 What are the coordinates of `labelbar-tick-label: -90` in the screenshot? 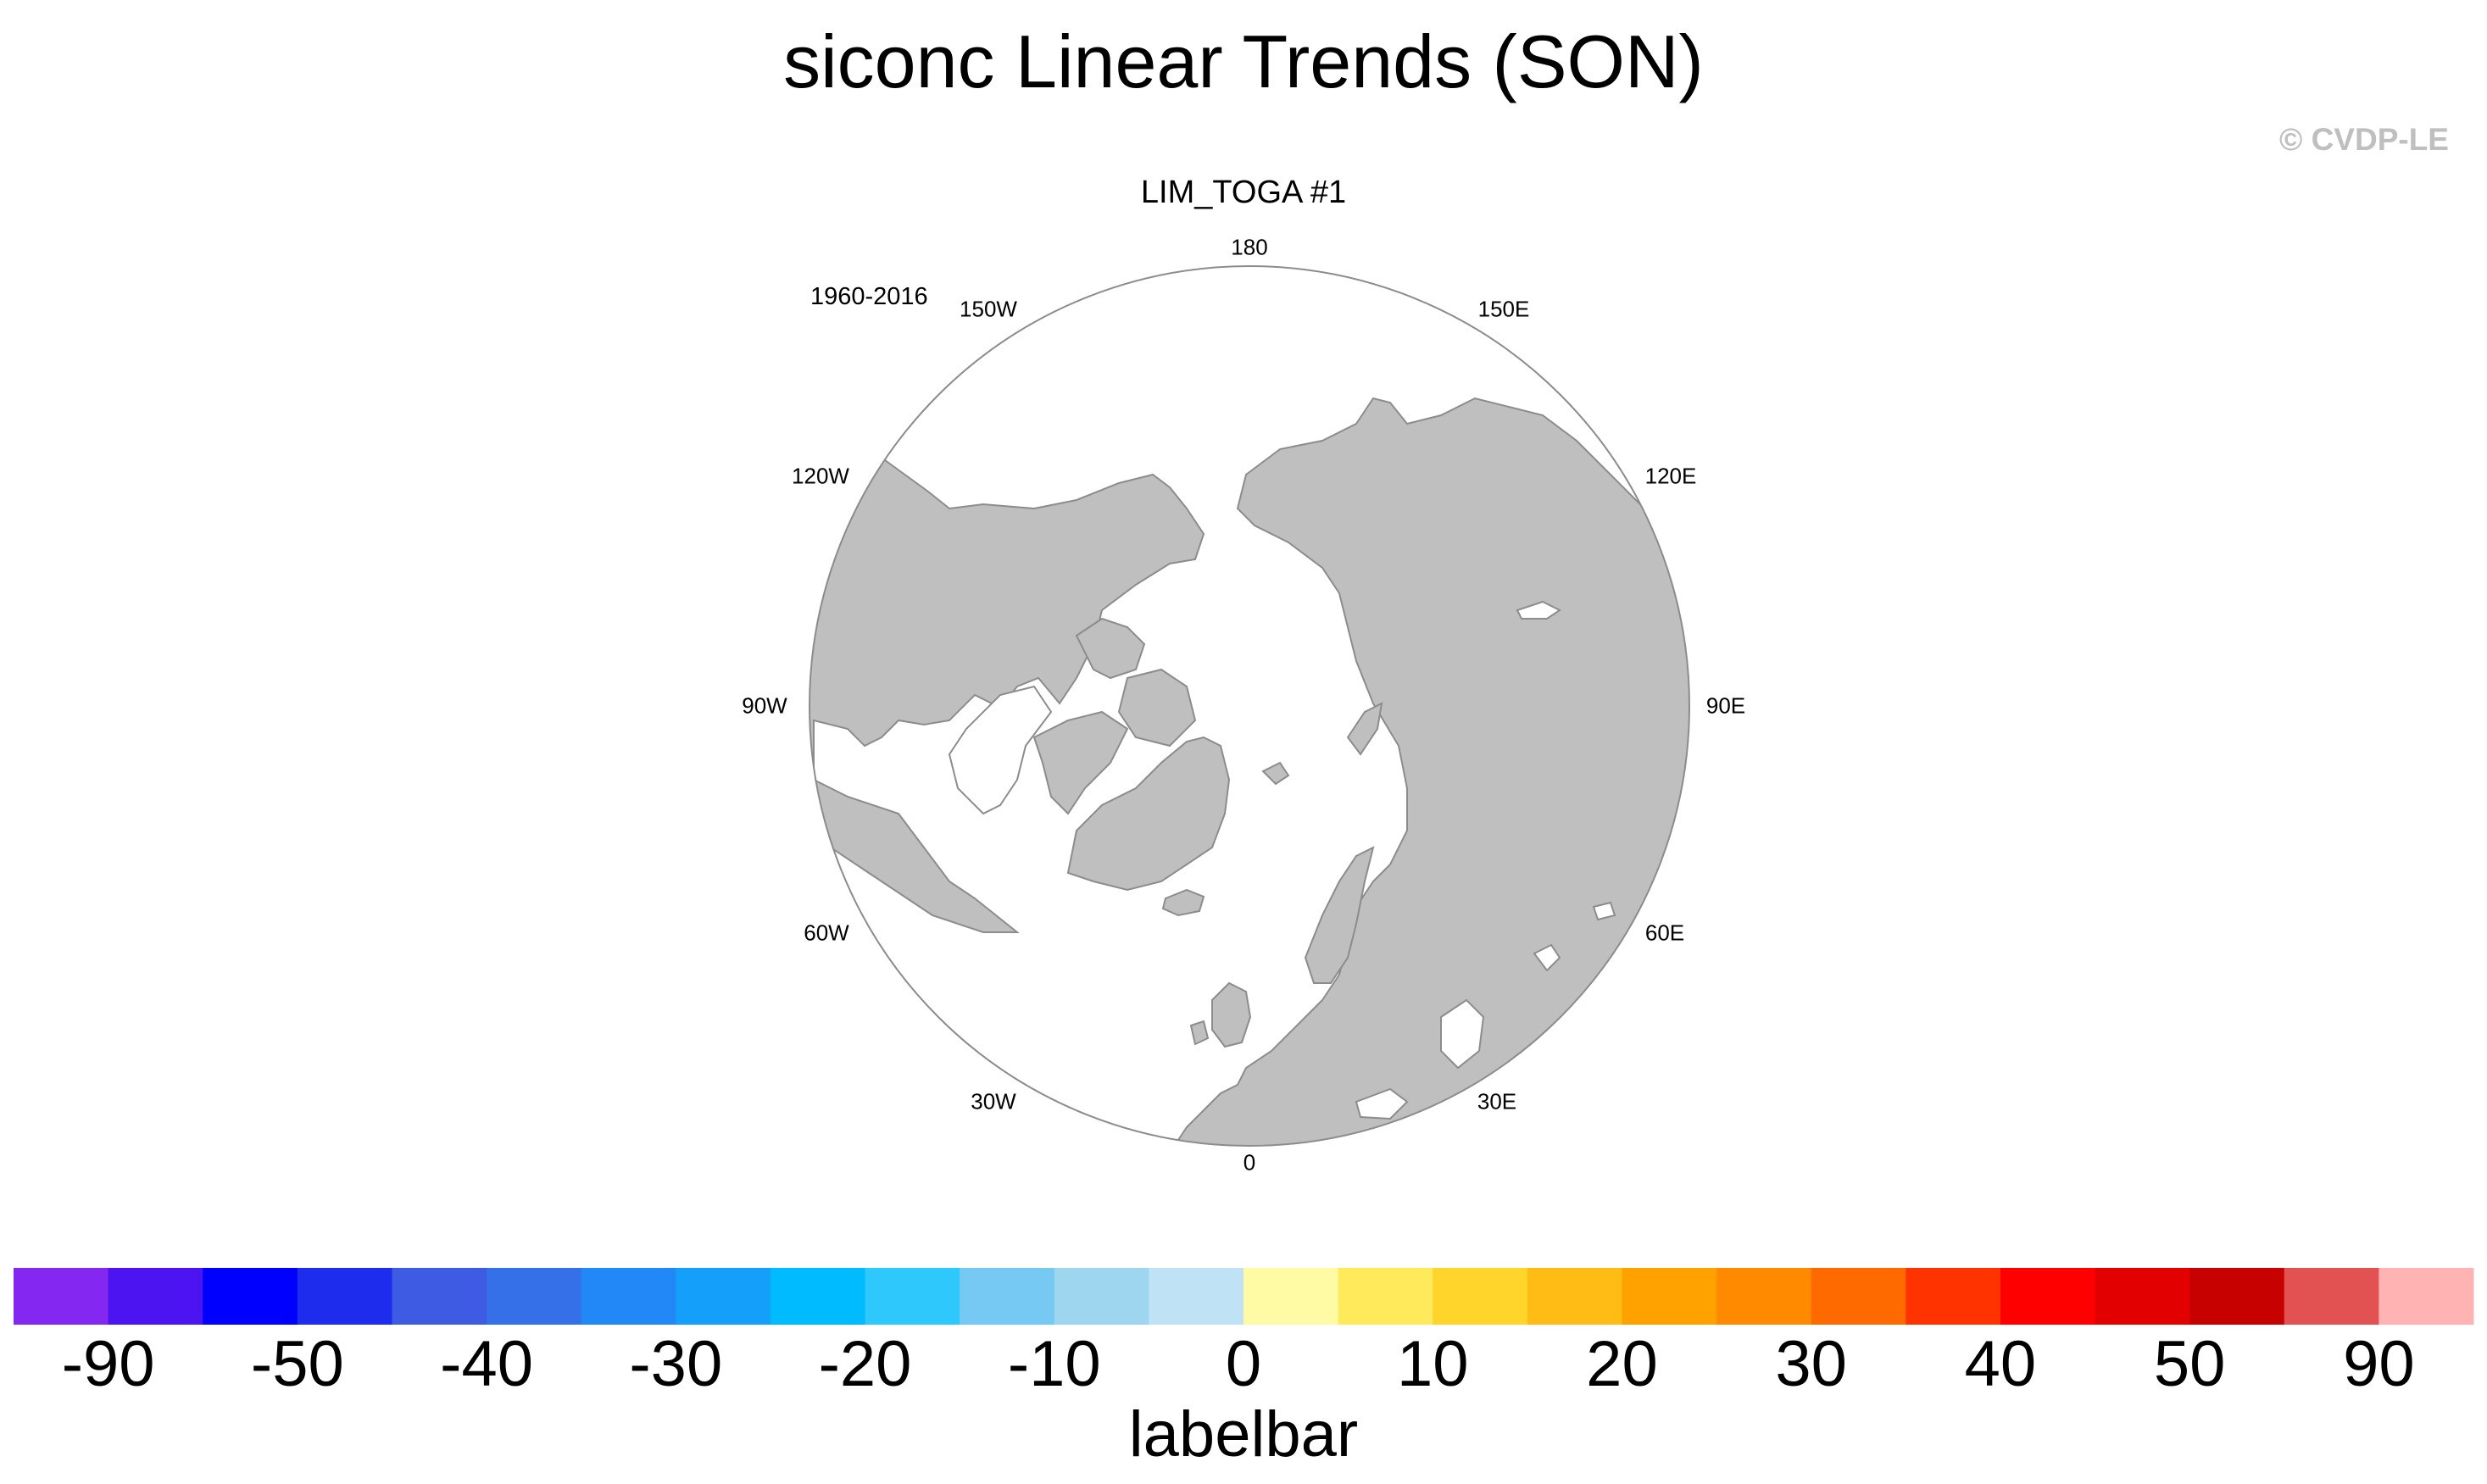 It's located at (108, 1364).